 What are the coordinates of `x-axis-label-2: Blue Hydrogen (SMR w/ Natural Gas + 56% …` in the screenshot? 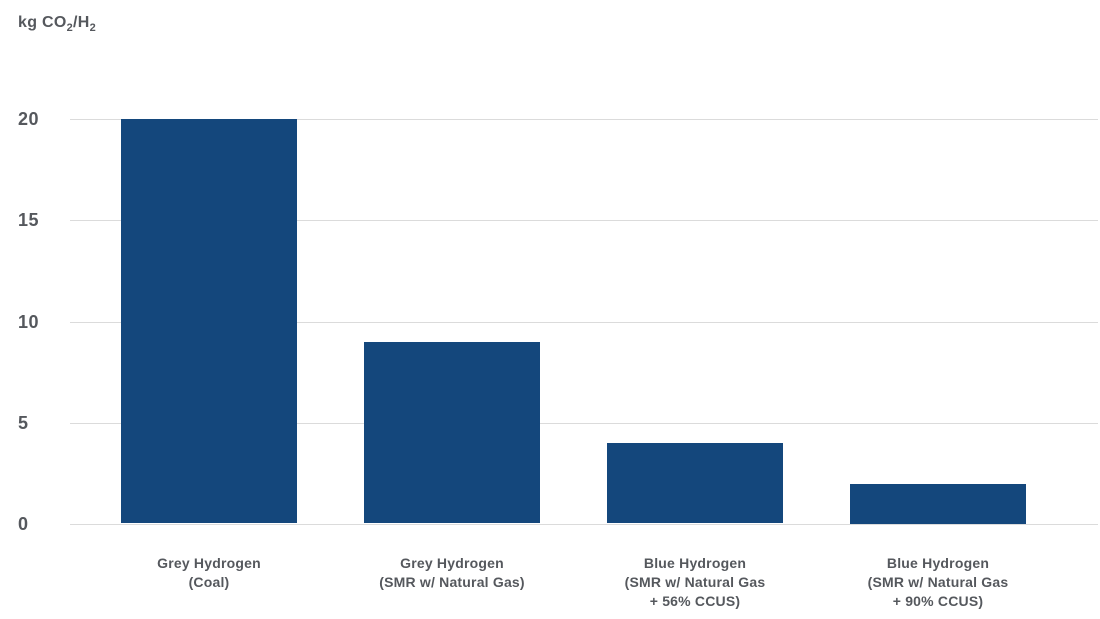 It's located at (695, 582).